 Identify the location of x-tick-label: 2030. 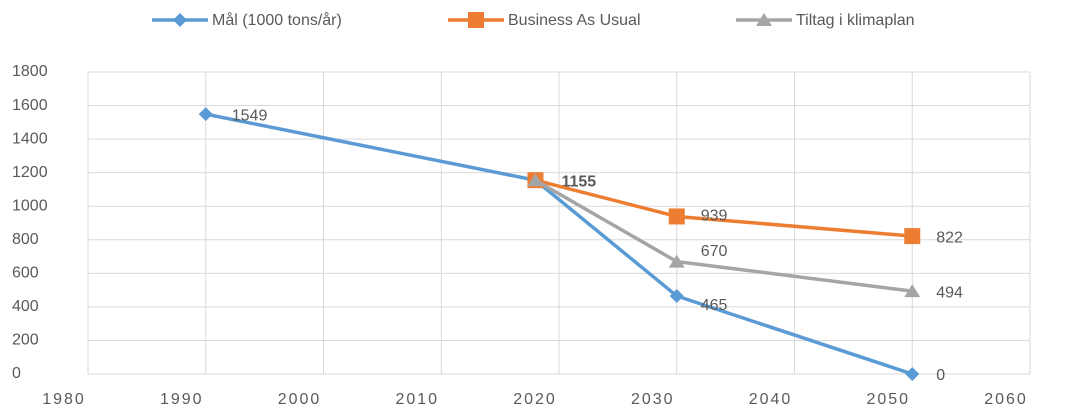
(653, 399).